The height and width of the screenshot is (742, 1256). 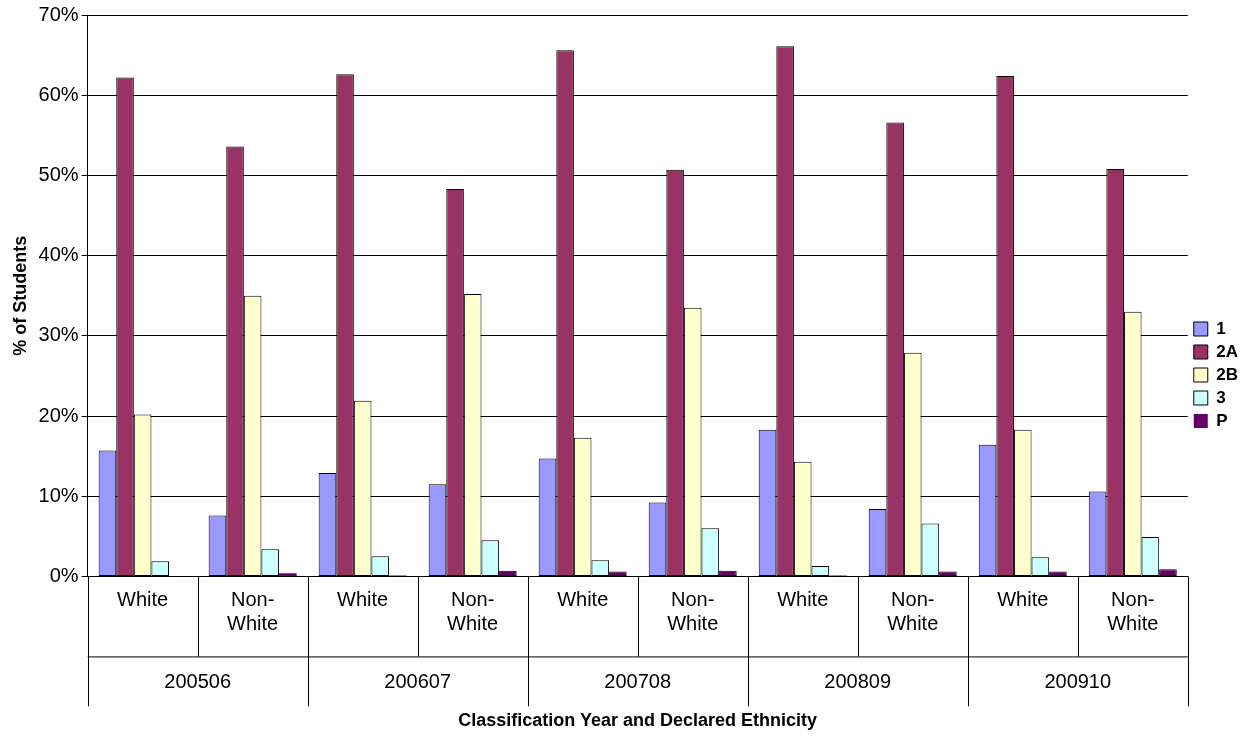 I want to click on y-tick-label: 10%, so click(x=58, y=494).